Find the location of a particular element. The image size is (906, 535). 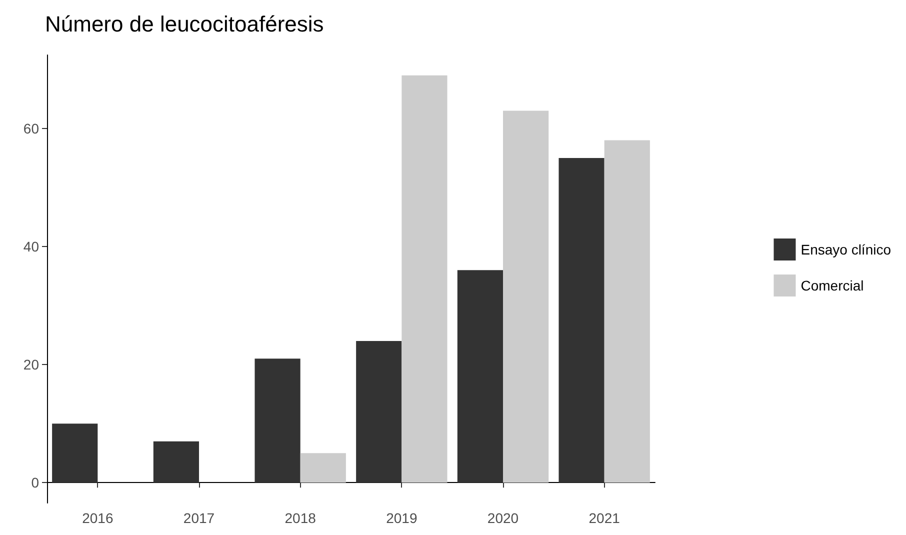

y-tick-label: 20 is located at coordinates (31, 364).